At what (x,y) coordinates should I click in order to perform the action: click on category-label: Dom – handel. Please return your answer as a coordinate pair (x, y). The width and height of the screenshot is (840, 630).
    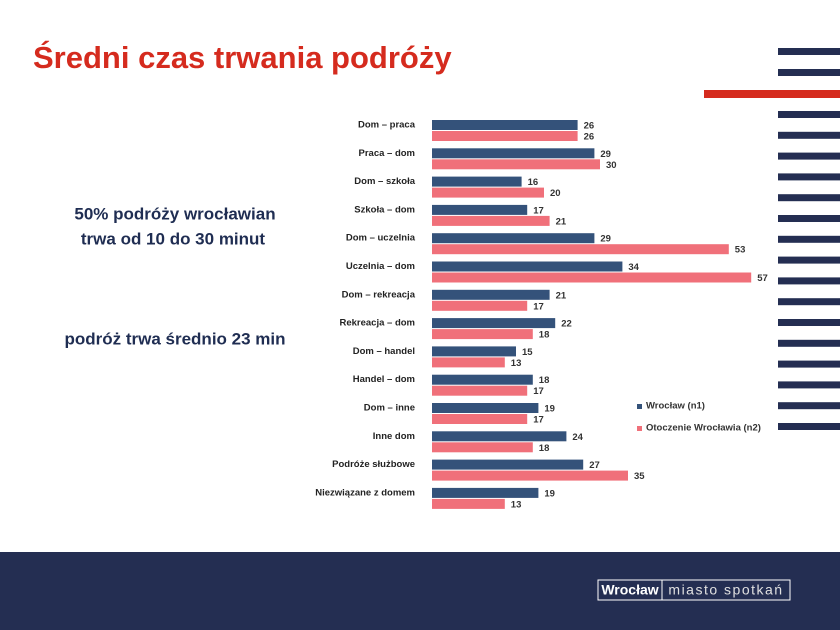
    Looking at the image, I should click on (384, 351).